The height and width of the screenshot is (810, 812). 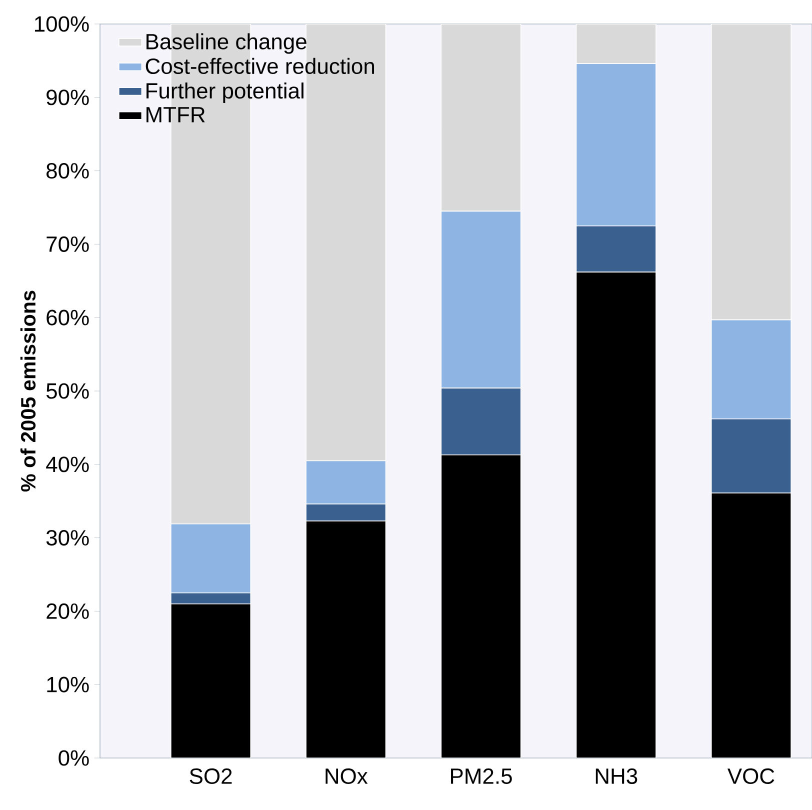 I want to click on y-tick-label: 70%, so click(x=67, y=244).